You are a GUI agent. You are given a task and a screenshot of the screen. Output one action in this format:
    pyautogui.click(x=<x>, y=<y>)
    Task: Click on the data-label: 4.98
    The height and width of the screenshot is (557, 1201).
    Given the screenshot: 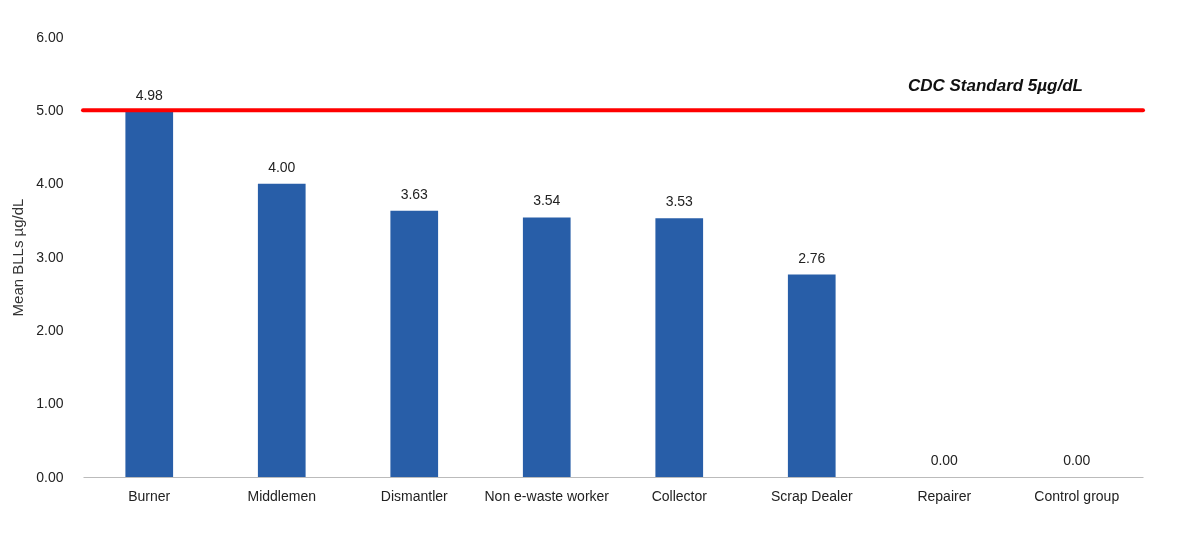 What is the action you would take?
    pyautogui.click(x=149, y=94)
    